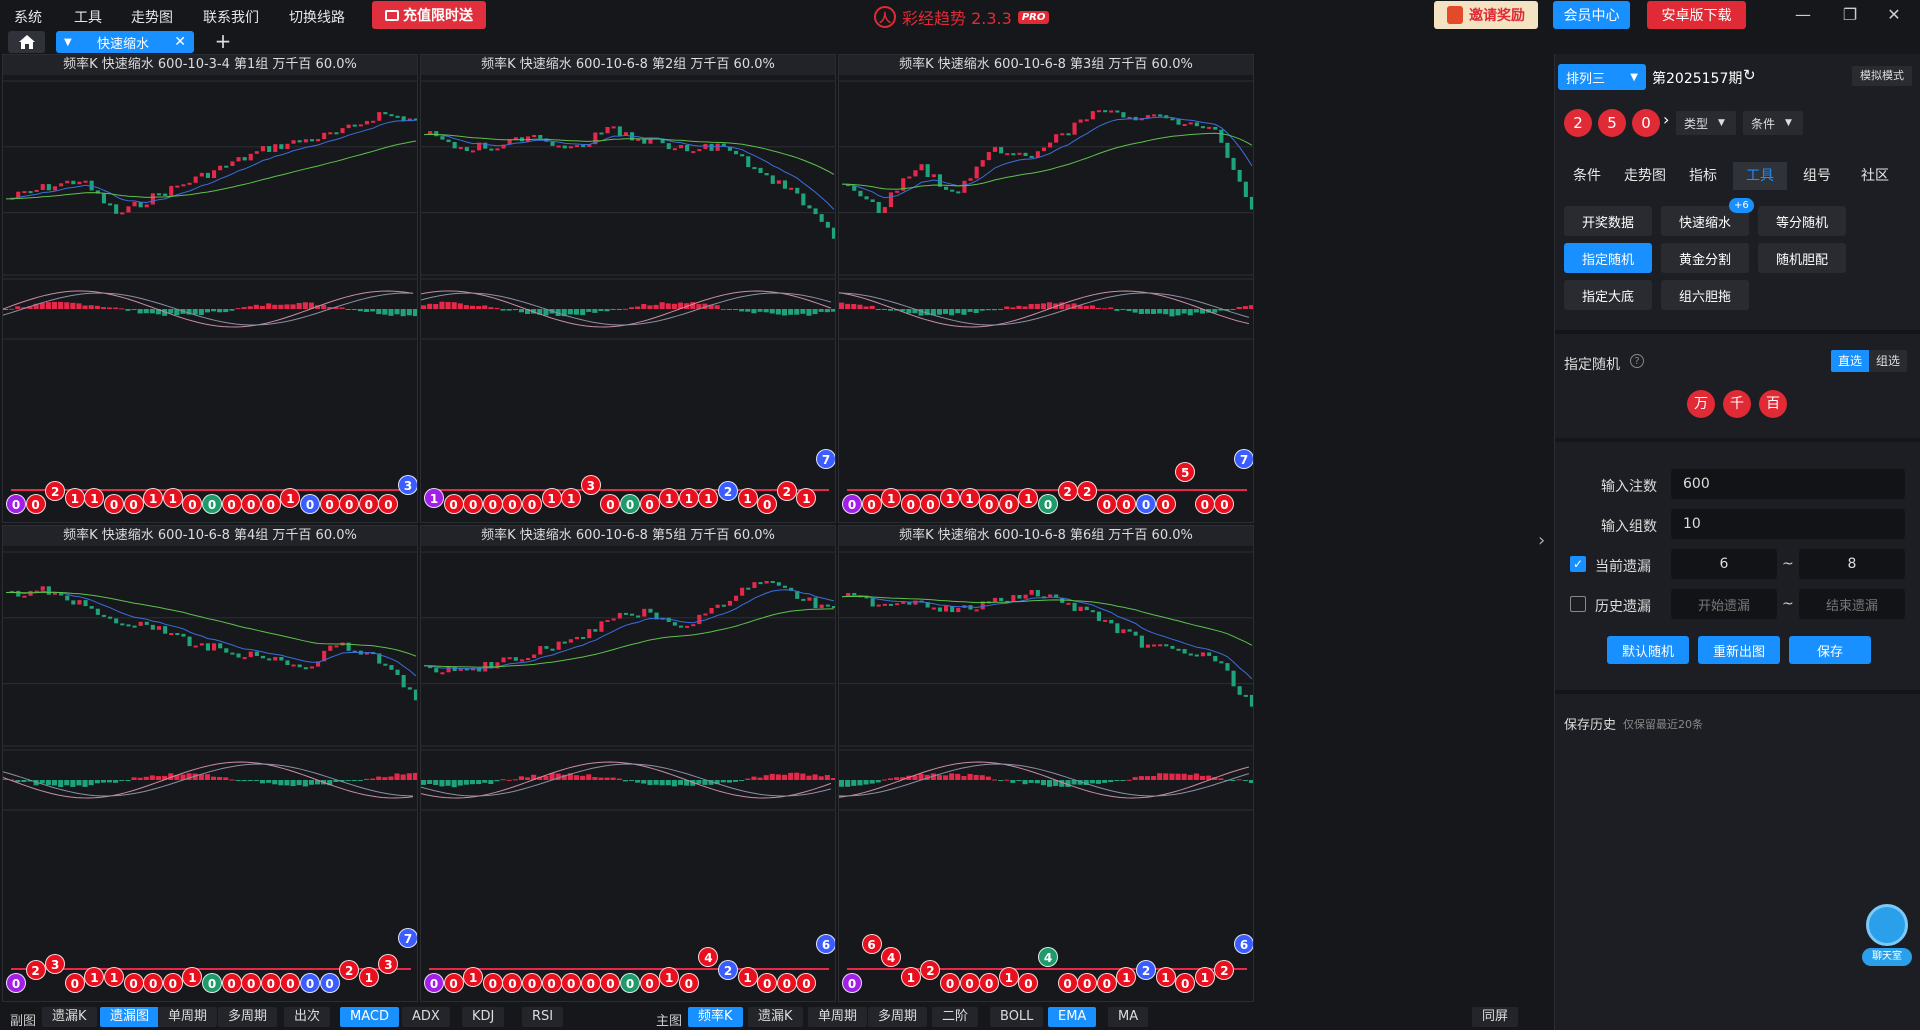 This screenshot has height=1030, width=1920. What do you see at coordinates (307, 1017) in the screenshot?
I see `sub-btn-out-count: 出次` at bounding box center [307, 1017].